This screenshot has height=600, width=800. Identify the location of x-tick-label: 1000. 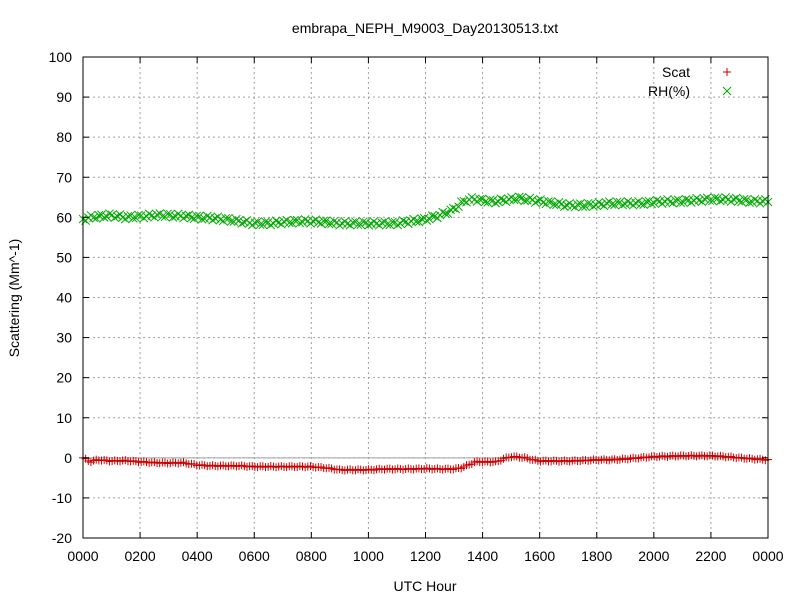
(368, 556).